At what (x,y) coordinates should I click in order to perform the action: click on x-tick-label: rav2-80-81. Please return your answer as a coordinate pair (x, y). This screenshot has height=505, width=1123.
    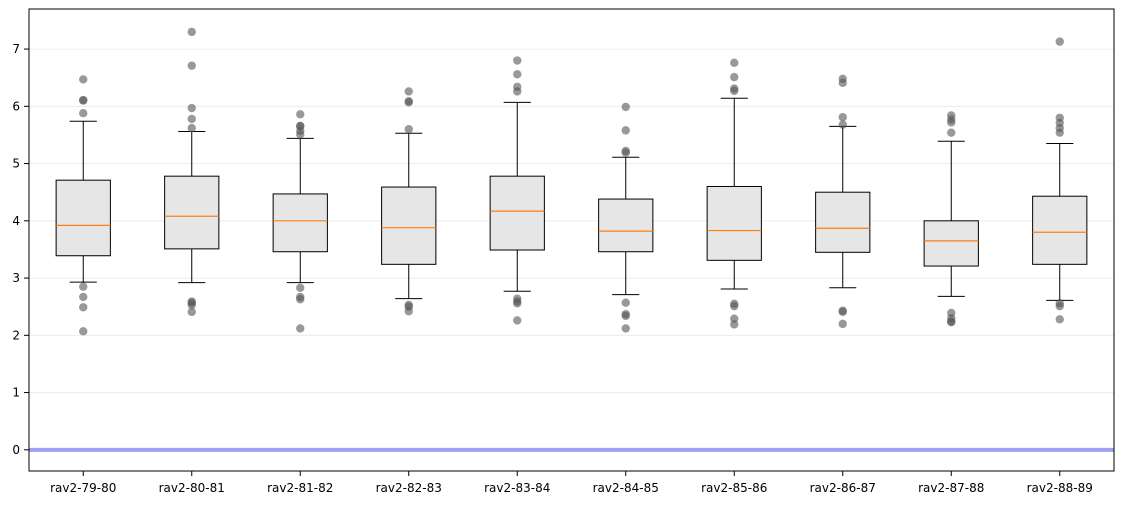
    Looking at the image, I should click on (192, 488).